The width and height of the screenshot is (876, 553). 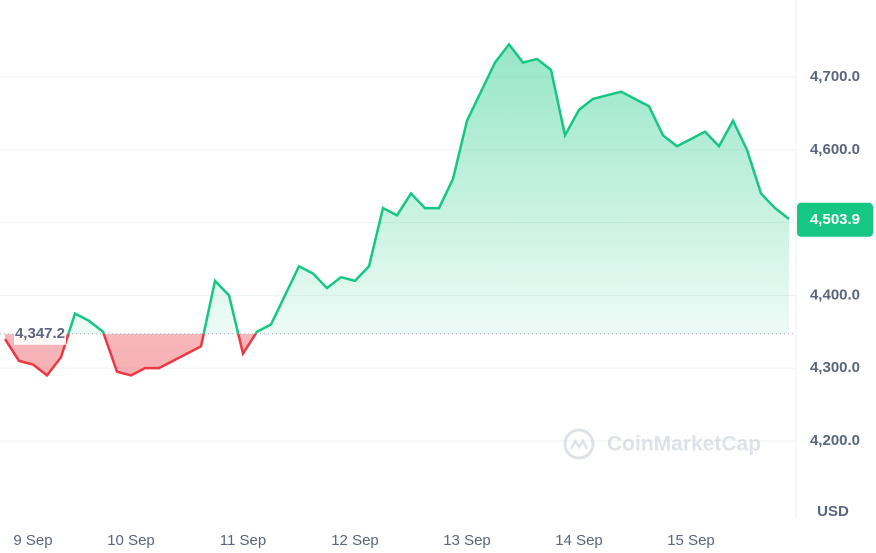 I want to click on x-tick-label: 14 Sep, so click(x=579, y=540).